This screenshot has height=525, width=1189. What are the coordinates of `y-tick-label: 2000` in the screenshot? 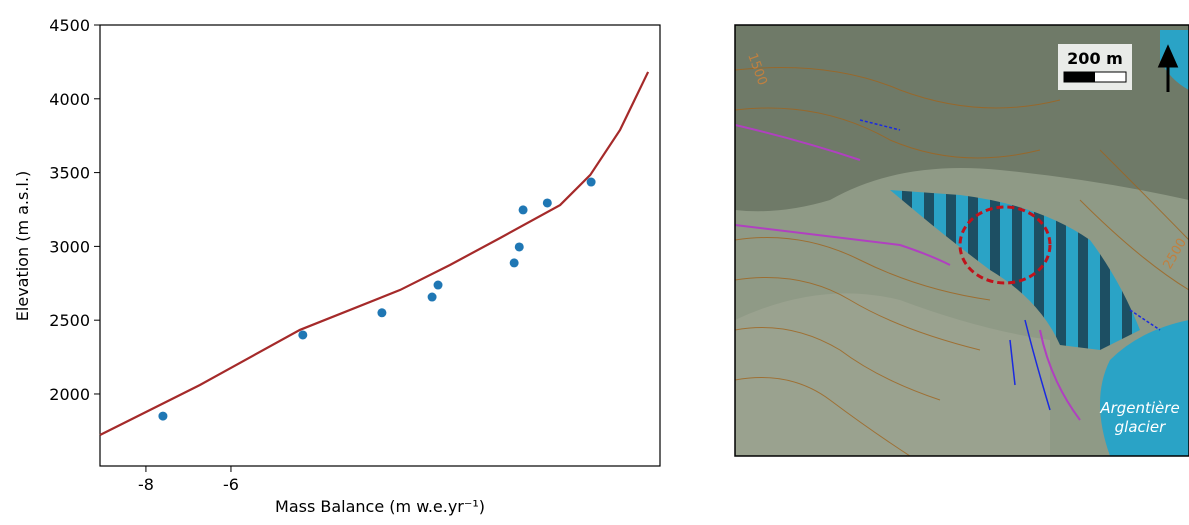 It's located at (69, 394).